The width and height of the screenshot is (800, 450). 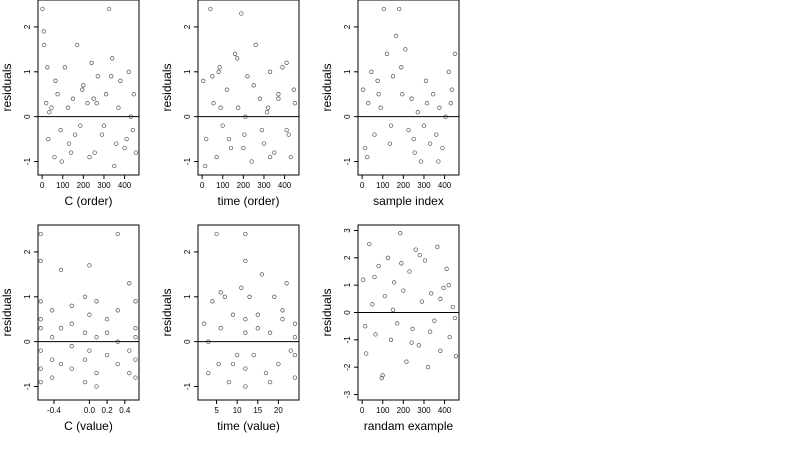 I want to click on x-axis-title: C (order), so click(x=88, y=201).